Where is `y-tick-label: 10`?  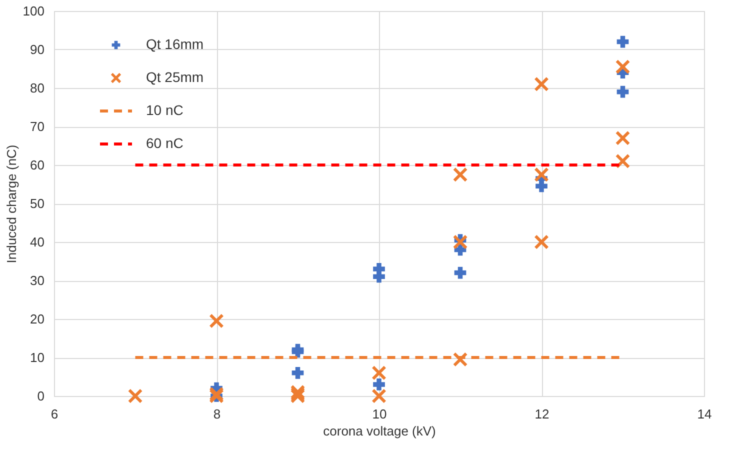 y-tick-label: 10 is located at coordinates (37, 357).